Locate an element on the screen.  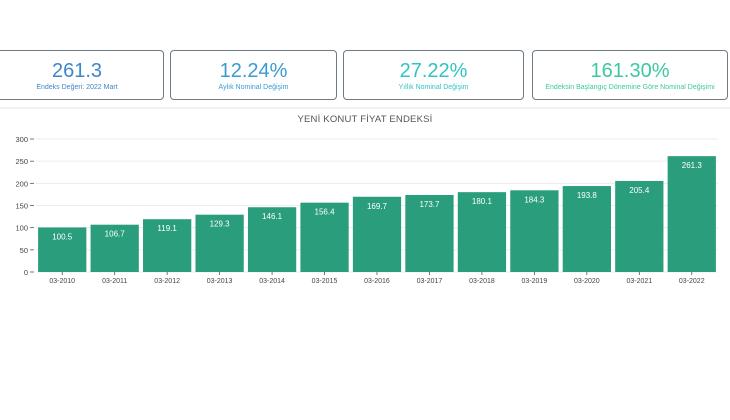
x-tick-label: 03-2018 is located at coordinates (482, 281).